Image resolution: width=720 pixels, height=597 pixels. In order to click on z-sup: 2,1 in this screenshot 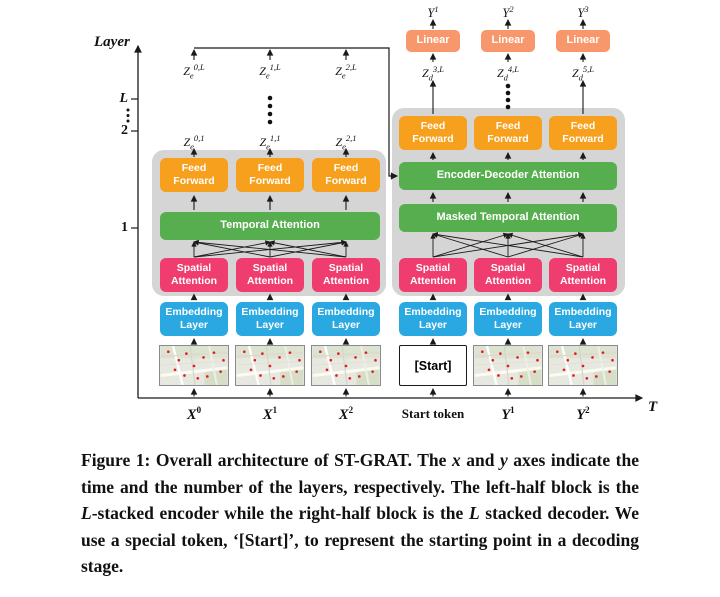, I will do `click(351, 138)`.